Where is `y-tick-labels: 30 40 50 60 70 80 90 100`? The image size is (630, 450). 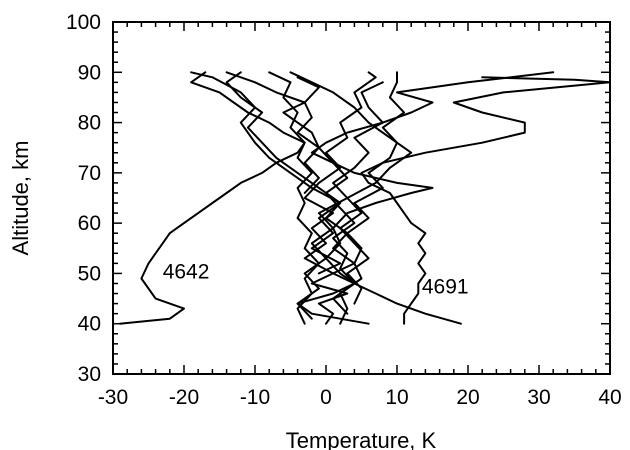 y-tick-labels: 30 40 50 60 70 80 90 100 is located at coordinates (83, 198).